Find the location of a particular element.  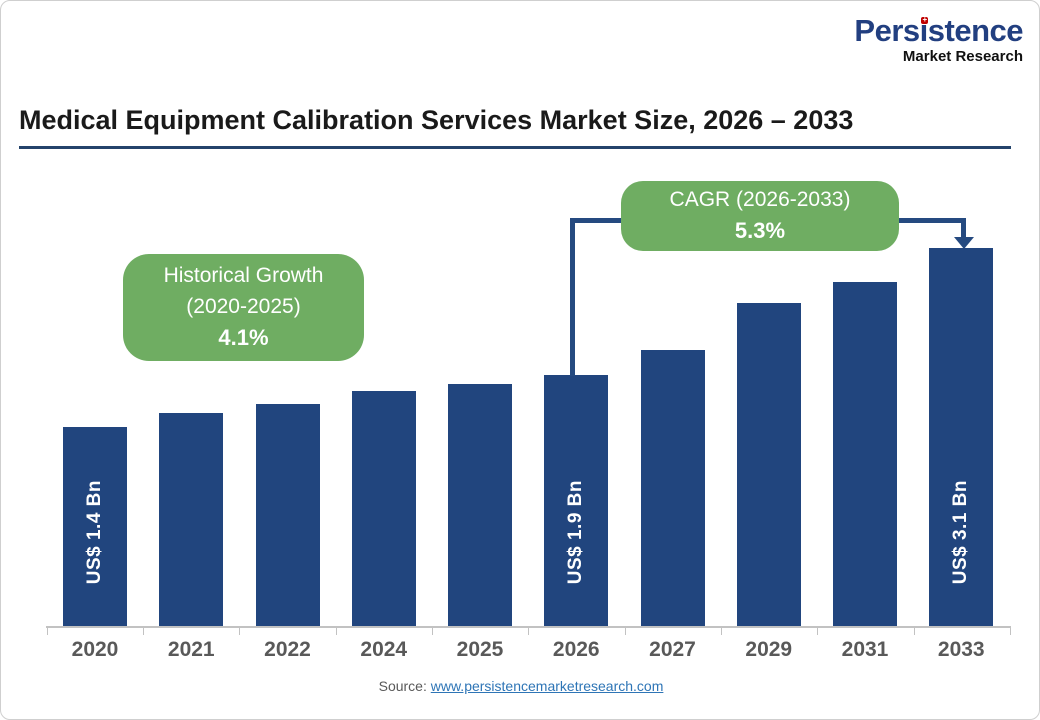

brand-subtitle: Market Research is located at coordinates (962, 56).